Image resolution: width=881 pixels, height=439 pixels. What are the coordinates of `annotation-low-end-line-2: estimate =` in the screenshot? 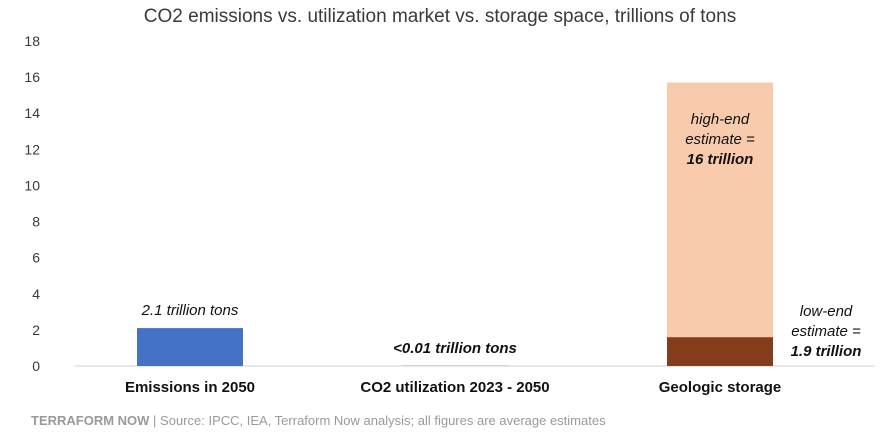 It's located at (826, 331).